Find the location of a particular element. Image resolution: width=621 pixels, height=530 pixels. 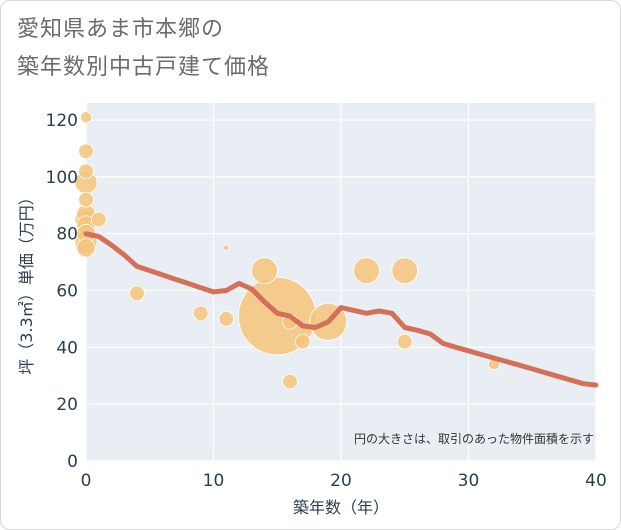

bubble-size-note: 円の大きさは、取引のあった物件面積を示す is located at coordinates (474, 438).